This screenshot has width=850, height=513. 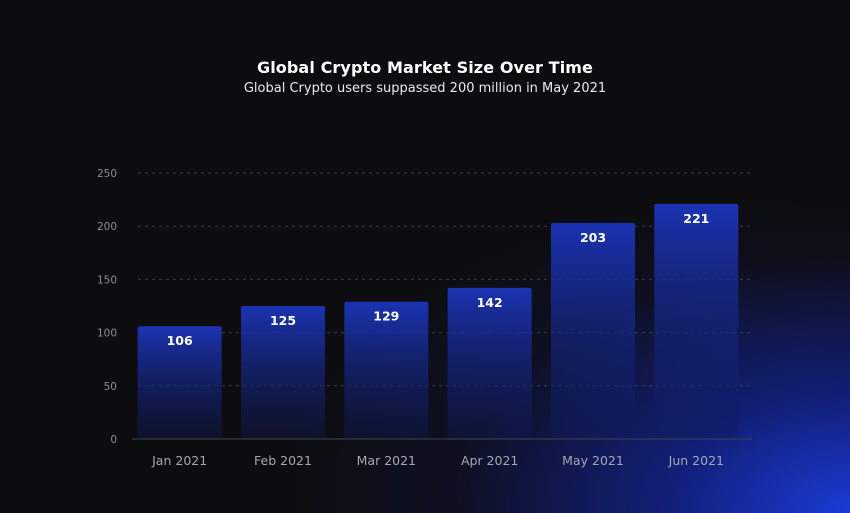 I want to click on x-tick-label: Jun 2021, so click(x=696, y=460).